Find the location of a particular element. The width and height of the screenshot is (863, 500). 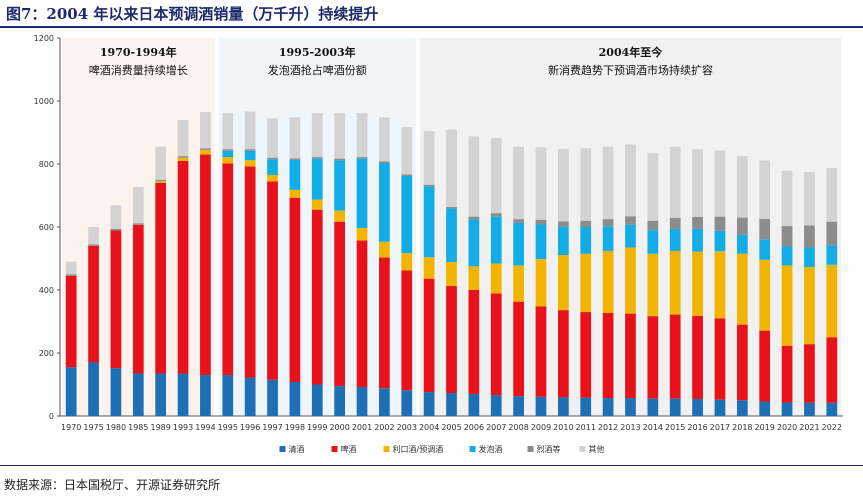

x-tick-label: 1989 is located at coordinates (160, 427).